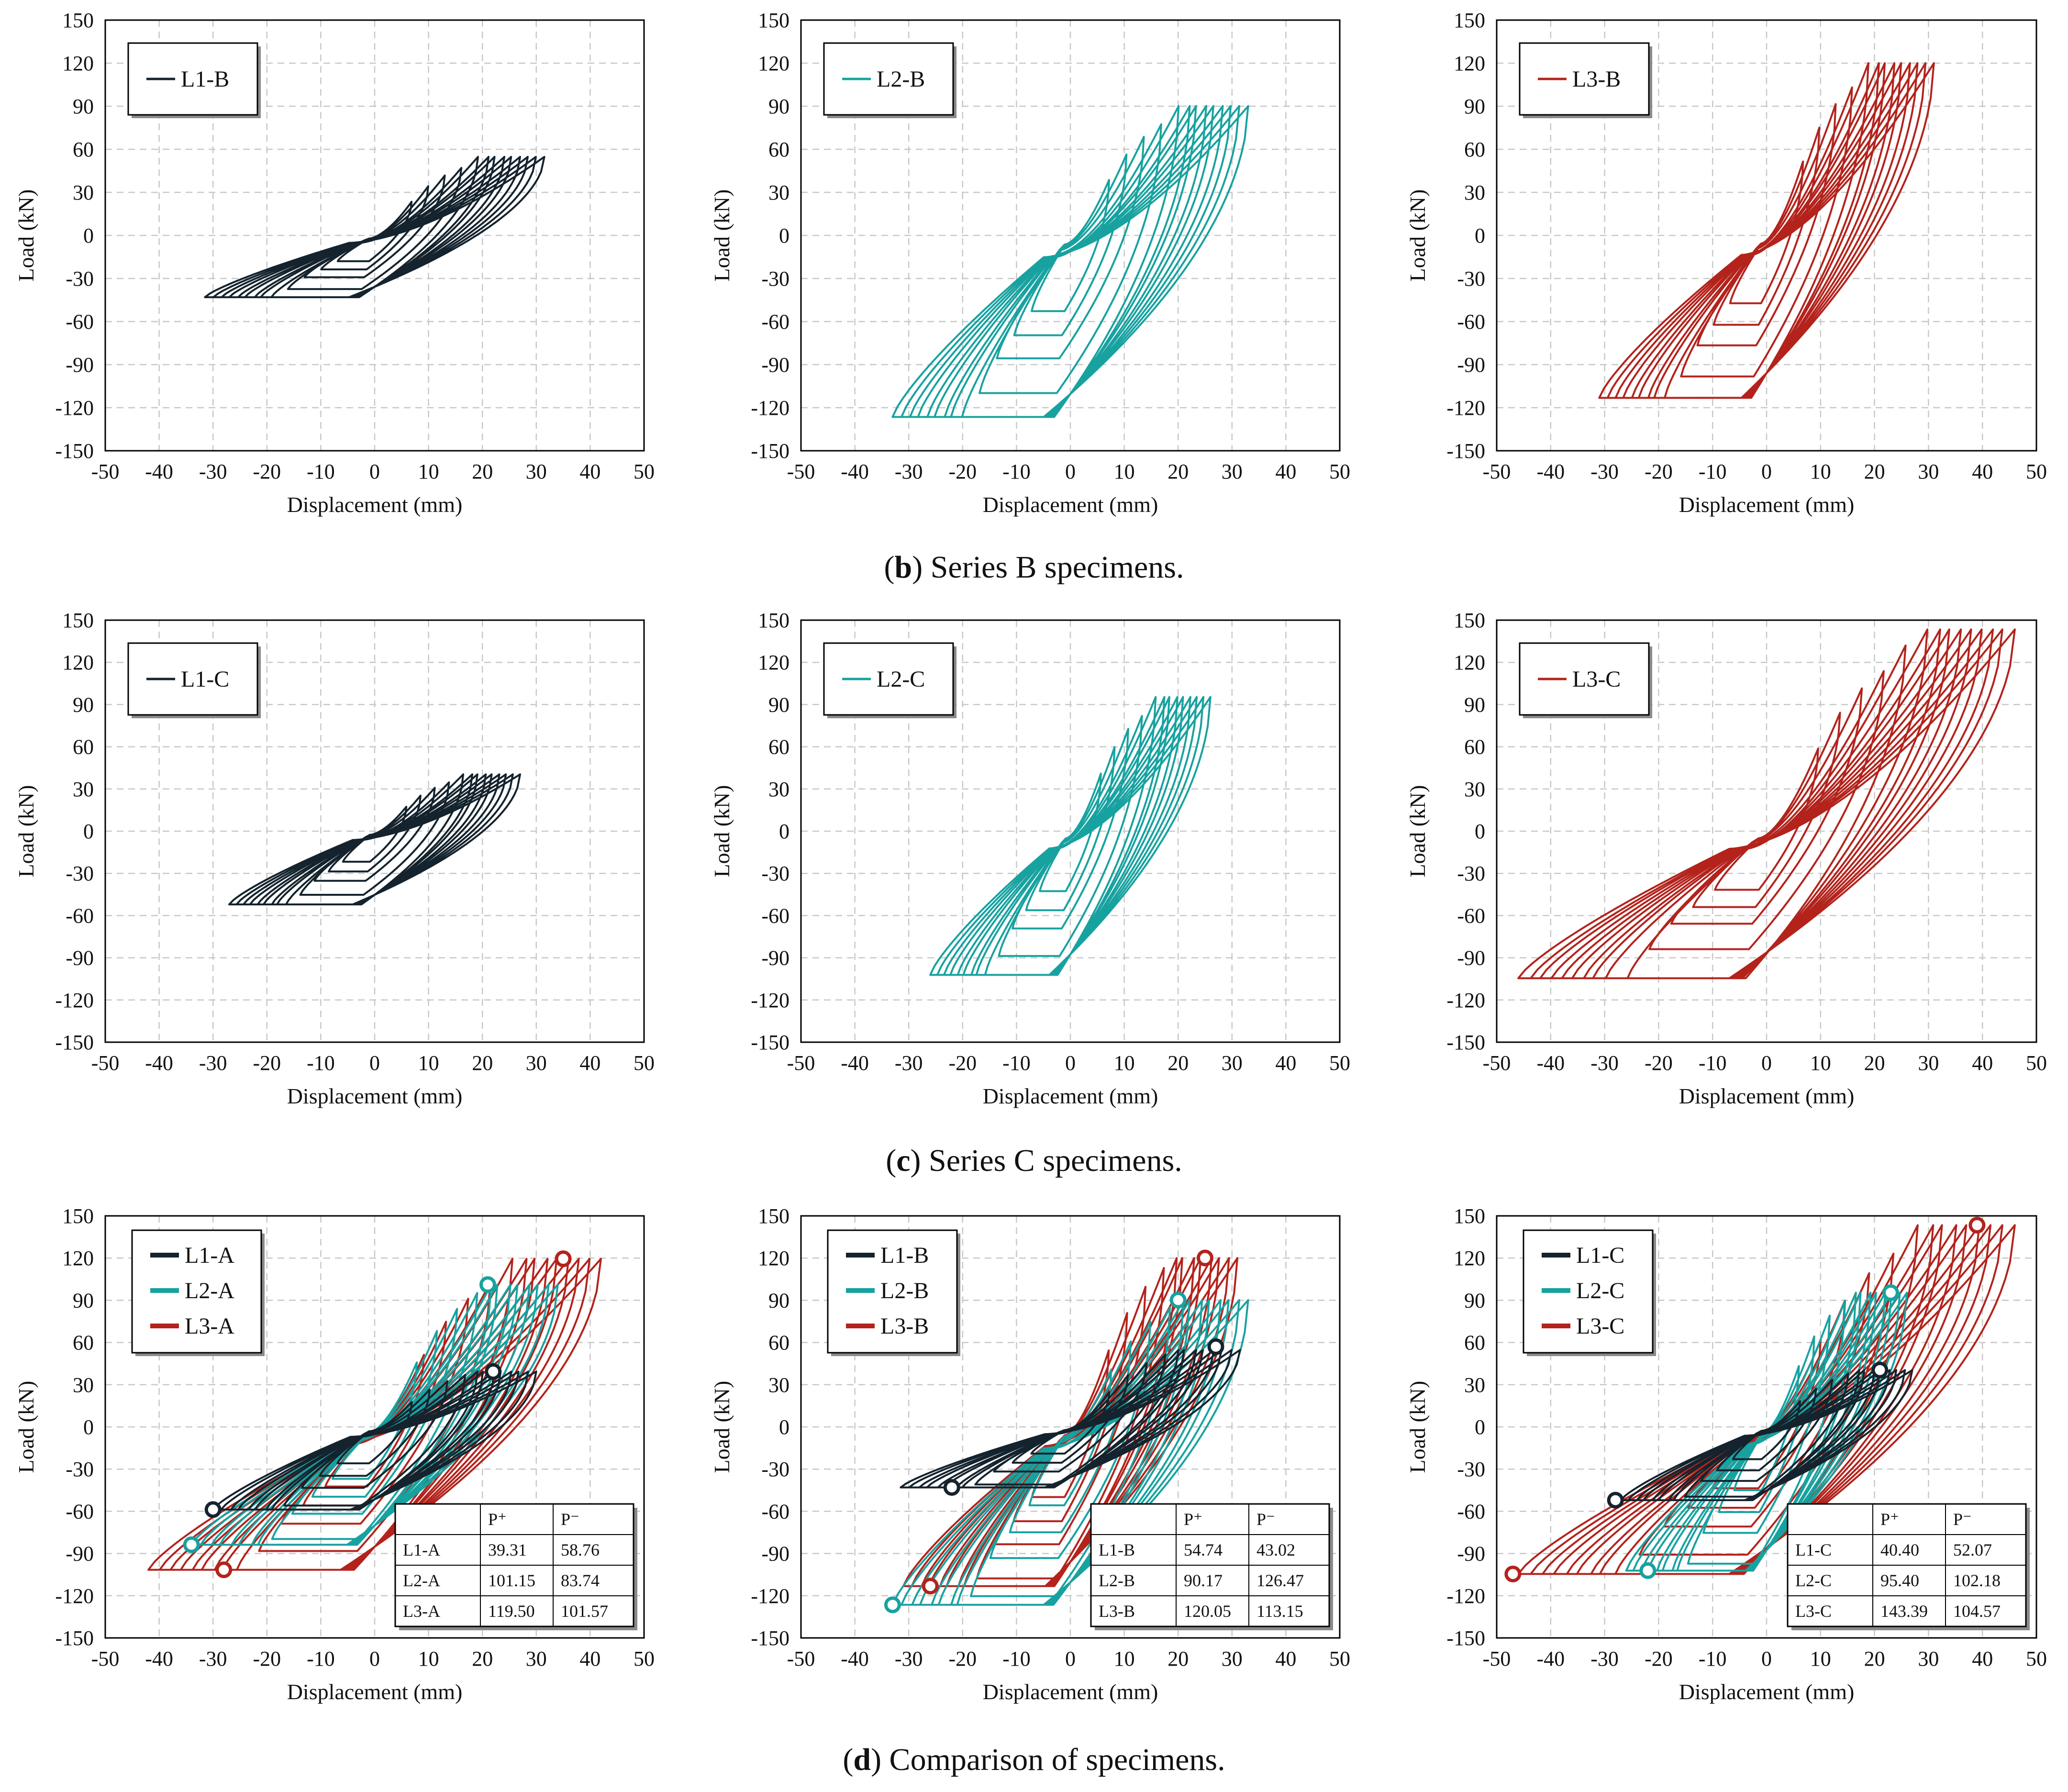  Describe the element at coordinates (1471, 1511) in the screenshot. I see `y-tick-label: -60` at that location.